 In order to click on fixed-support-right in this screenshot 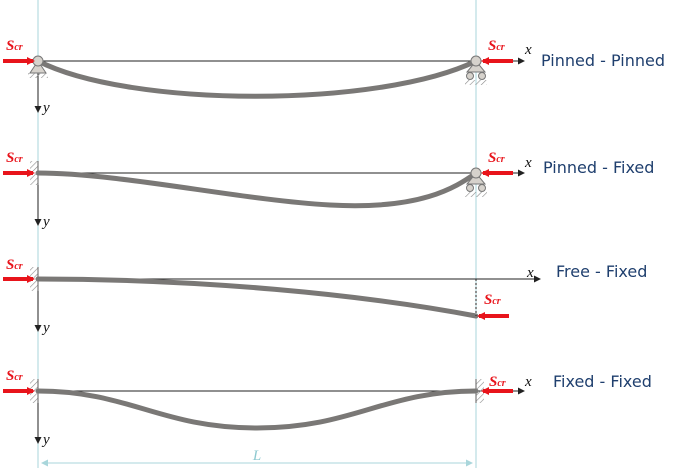, I will do `click(479, 391)`.